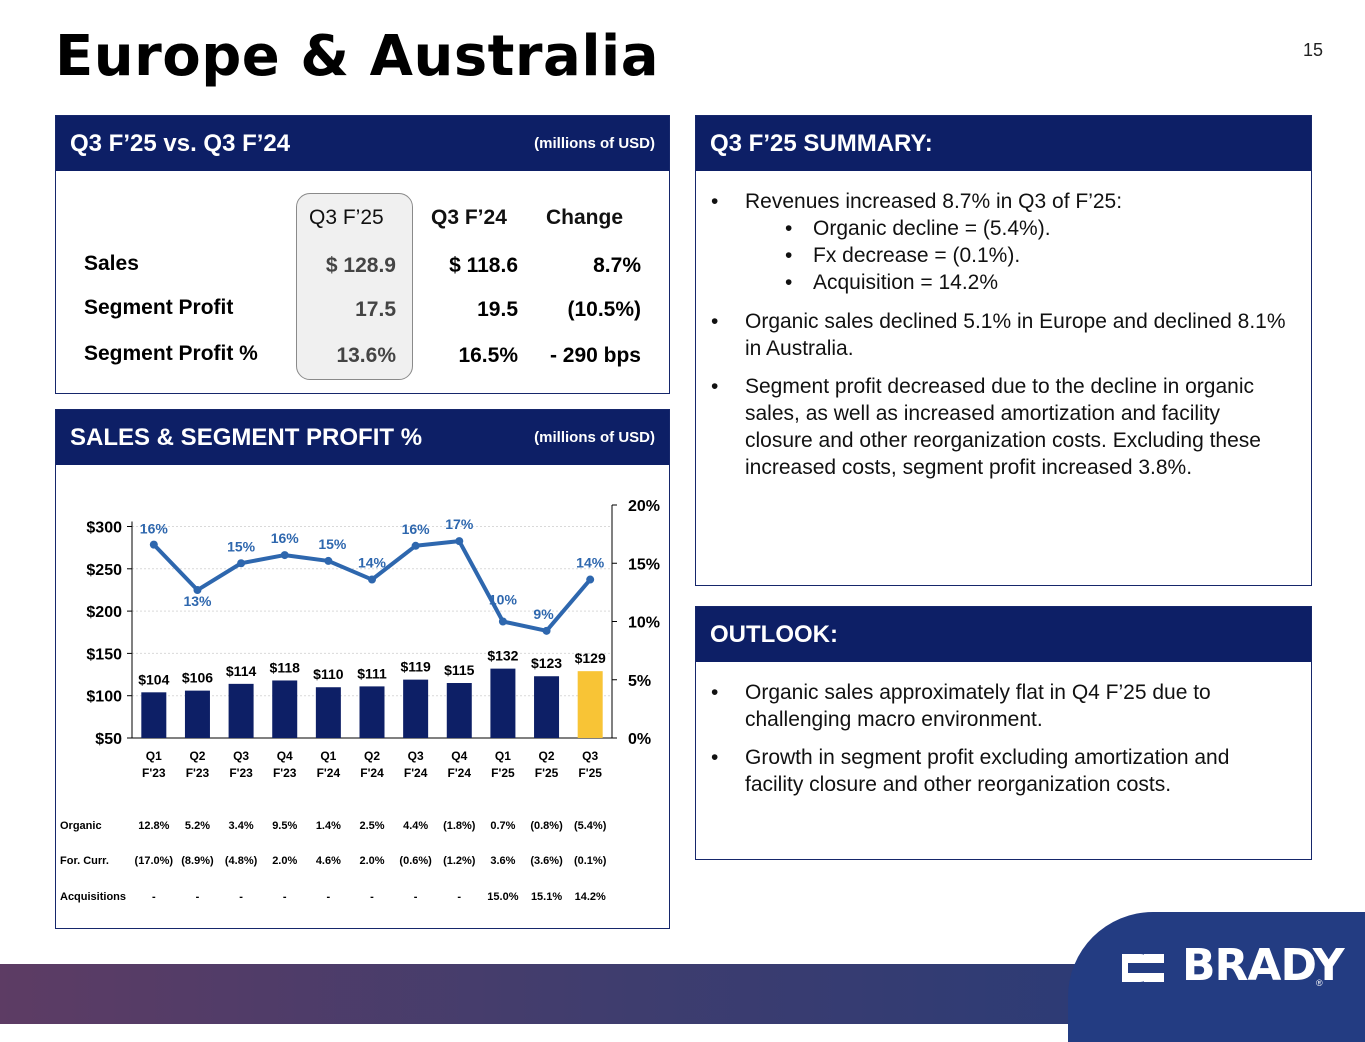 The image size is (1365, 1042). Describe the element at coordinates (360, 265) in the screenshot. I see `sales-current: $ 128.9` at that location.